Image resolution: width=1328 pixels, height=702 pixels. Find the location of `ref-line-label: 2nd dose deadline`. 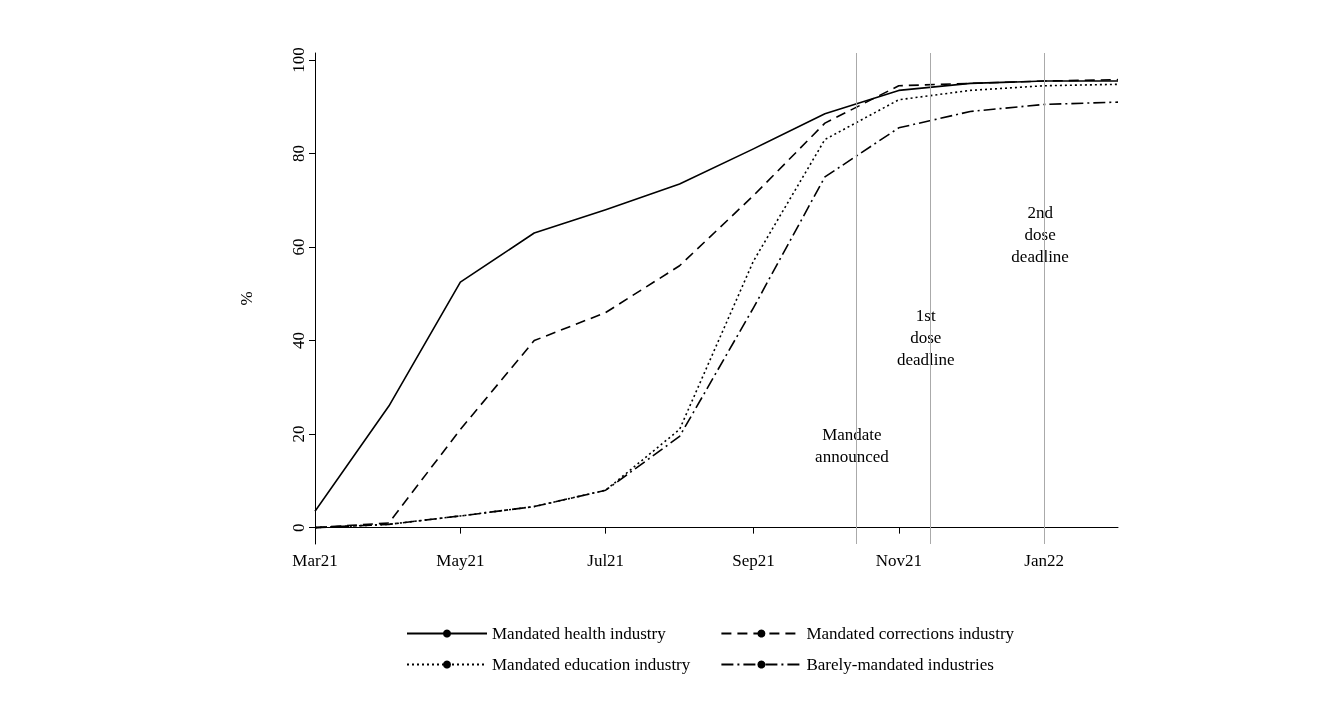

ref-line-label: 2nd dose deadline is located at coordinates (1040, 235).